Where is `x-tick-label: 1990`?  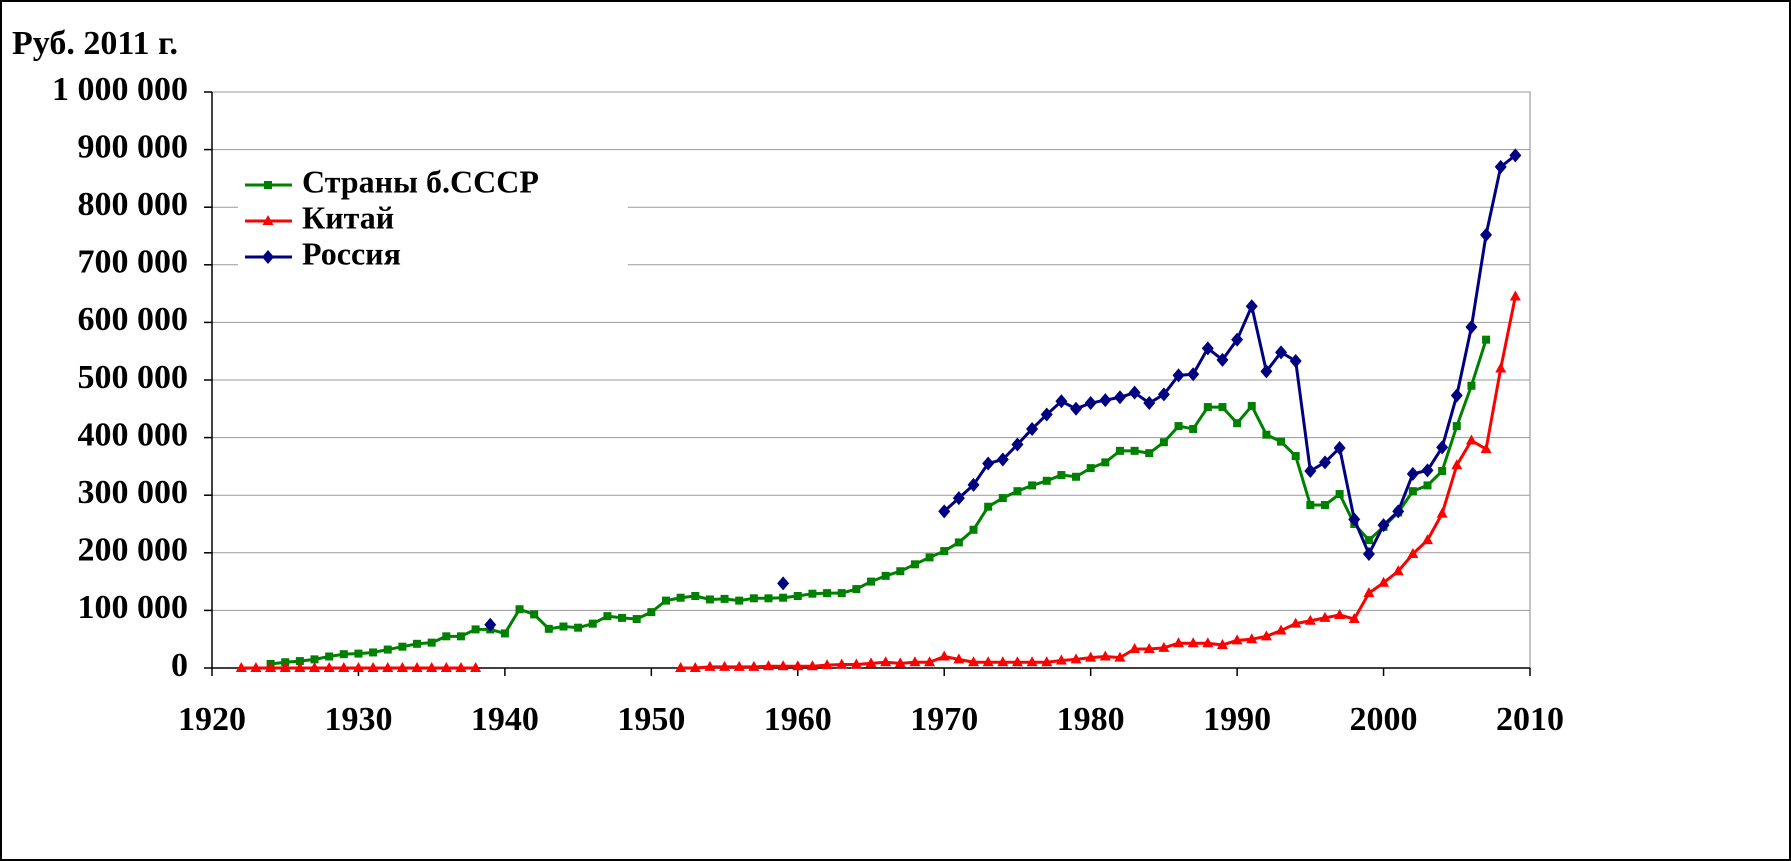 x-tick-label: 1990 is located at coordinates (1237, 719).